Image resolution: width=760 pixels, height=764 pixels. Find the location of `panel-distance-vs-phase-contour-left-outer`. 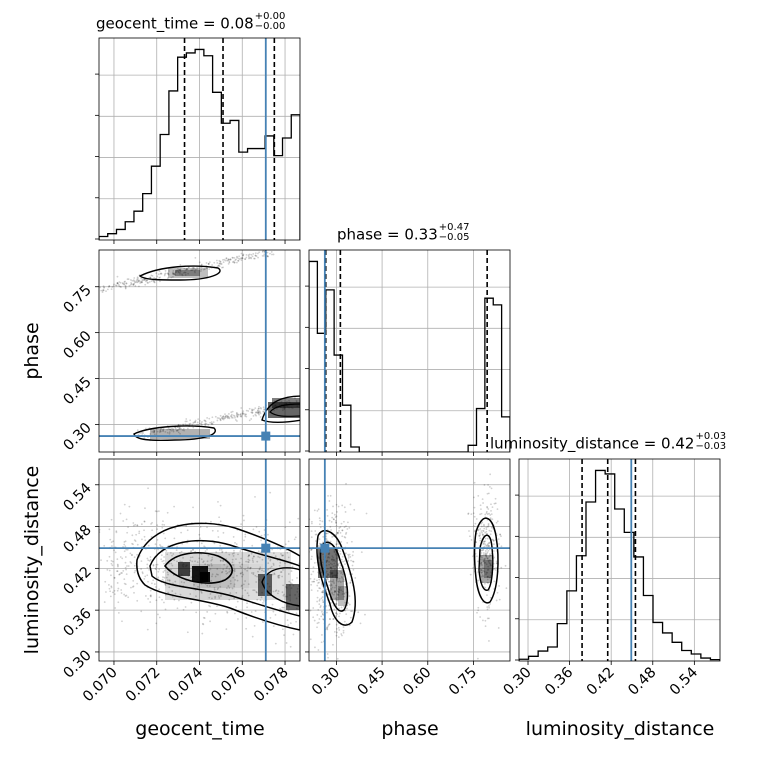

panel-distance-vs-phase-contour-left-outer is located at coordinates (336, 577).